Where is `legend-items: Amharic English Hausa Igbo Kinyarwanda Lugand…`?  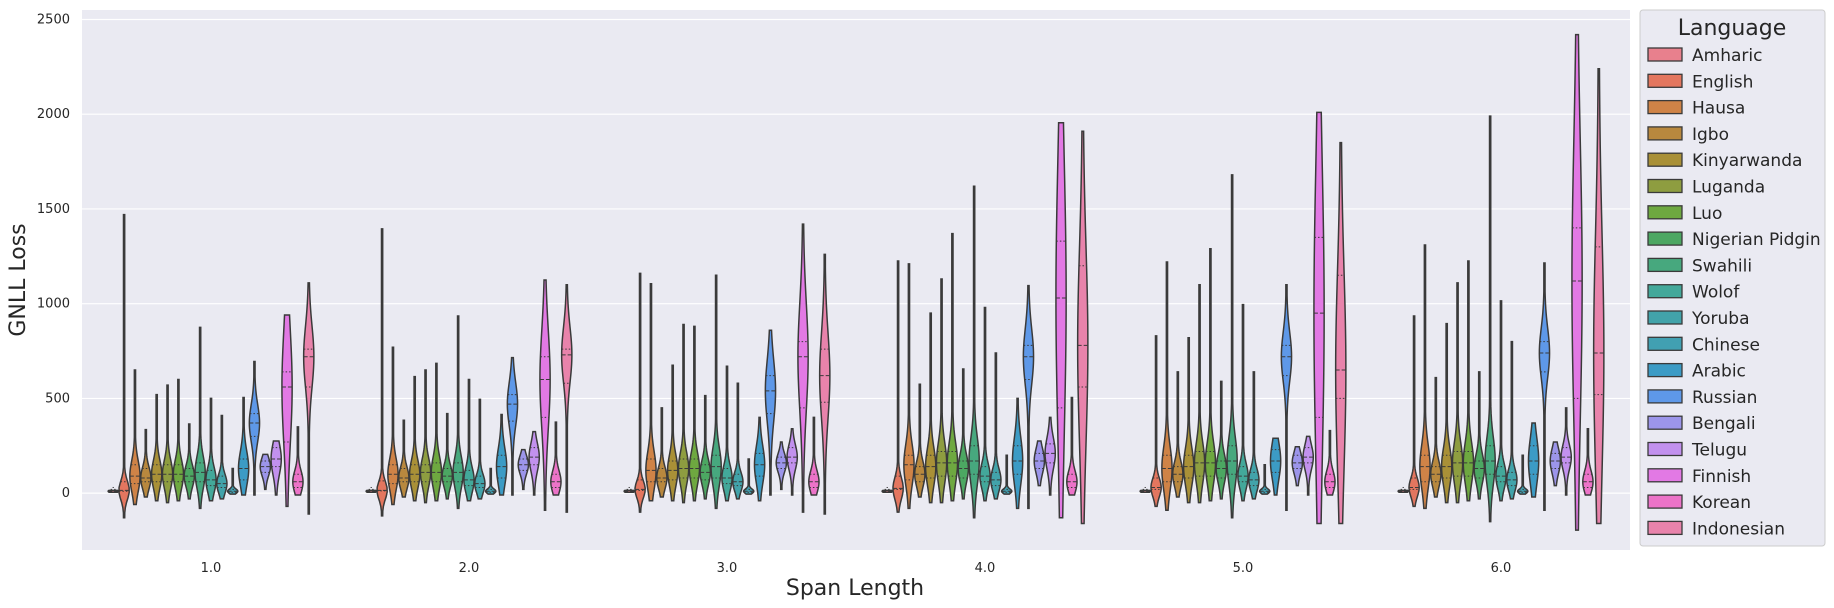
legend-items: Amharic English Hausa Igbo Kinyarwanda Lugand… is located at coordinates (1734, 292).